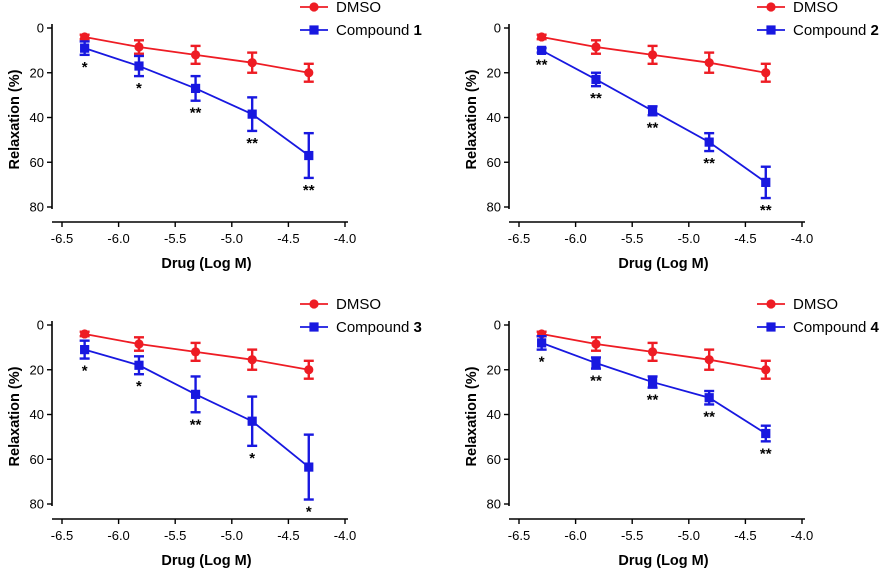 This screenshot has height=576, width=886. What do you see at coordinates (689, 535) in the screenshot?
I see `x-tick-label: -5.0` at bounding box center [689, 535].